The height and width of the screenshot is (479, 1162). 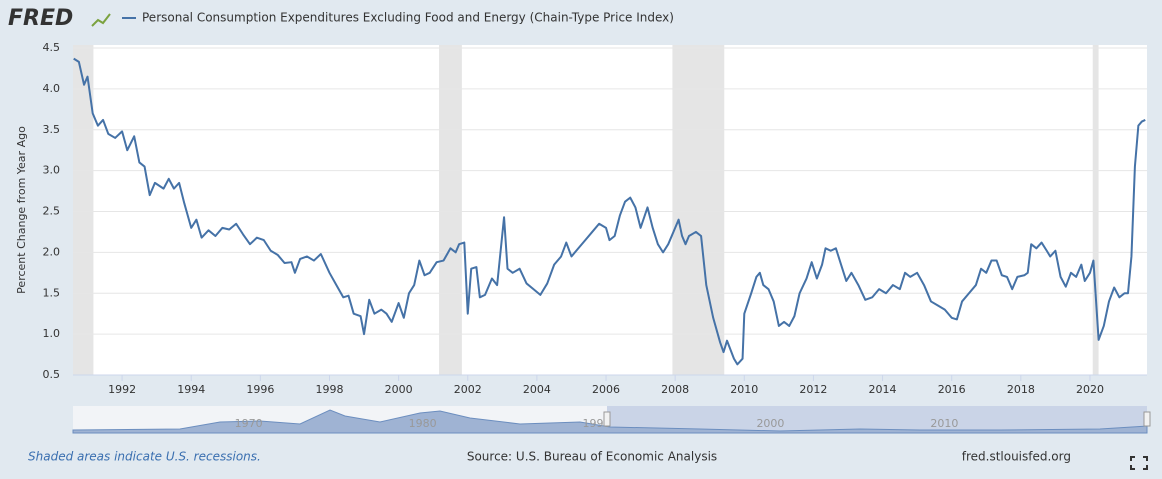 What do you see at coordinates (606, 389) in the screenshot?
I see `x-tick-label: 2006` at bounding box center [606, 389].